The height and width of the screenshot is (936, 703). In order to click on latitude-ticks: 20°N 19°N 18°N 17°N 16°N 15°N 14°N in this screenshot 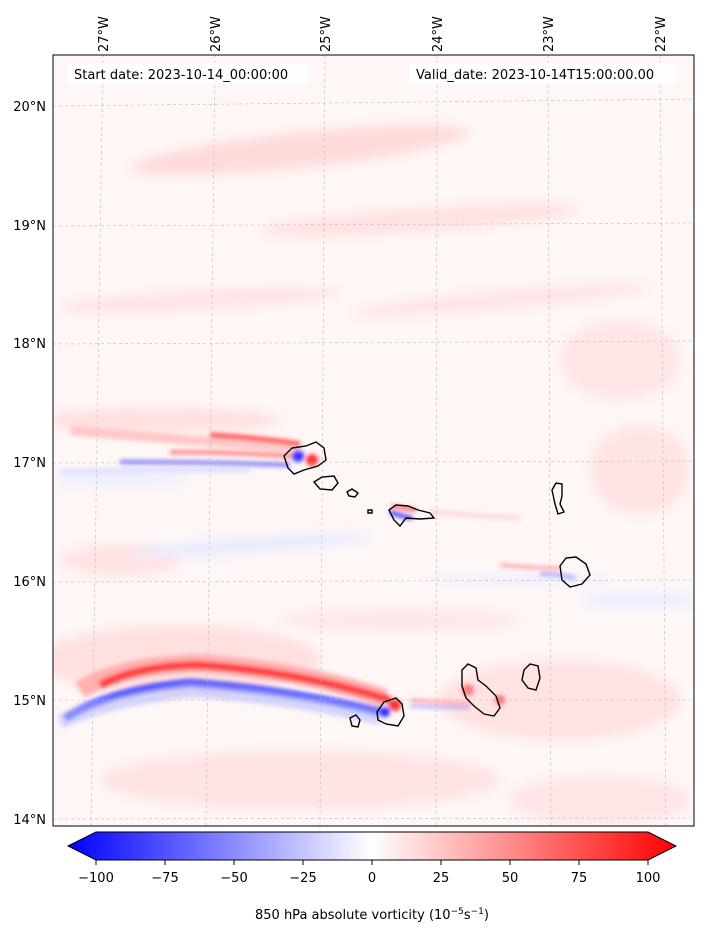, I will do `click(29, 464)`.